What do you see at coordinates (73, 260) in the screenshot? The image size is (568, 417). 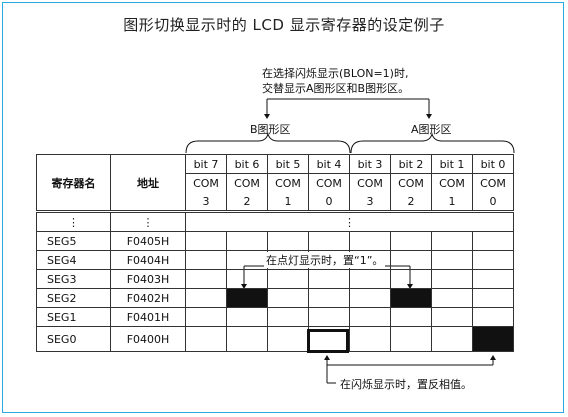 I see `register-name: SEG4` at bounding box center [73, 260].